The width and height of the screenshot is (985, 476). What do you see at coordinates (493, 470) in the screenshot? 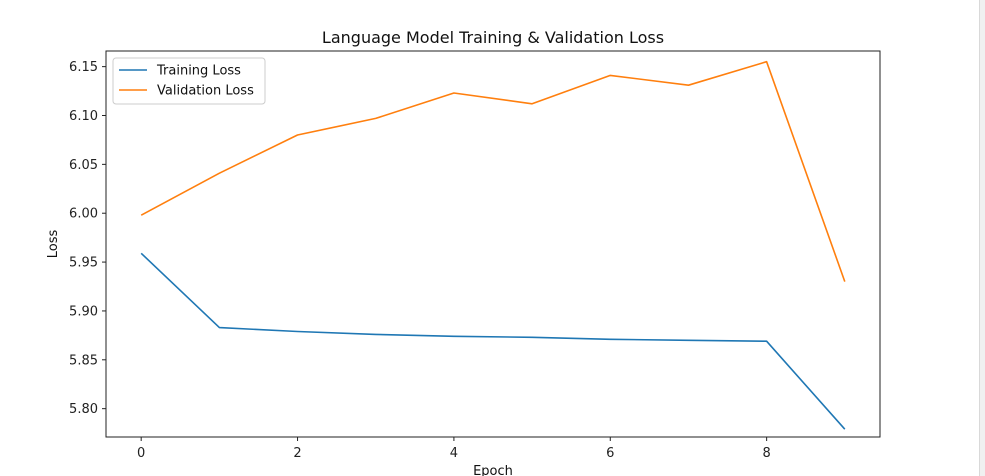
I see `x-axis-label: Epoch` at bounding box center [493, 470].